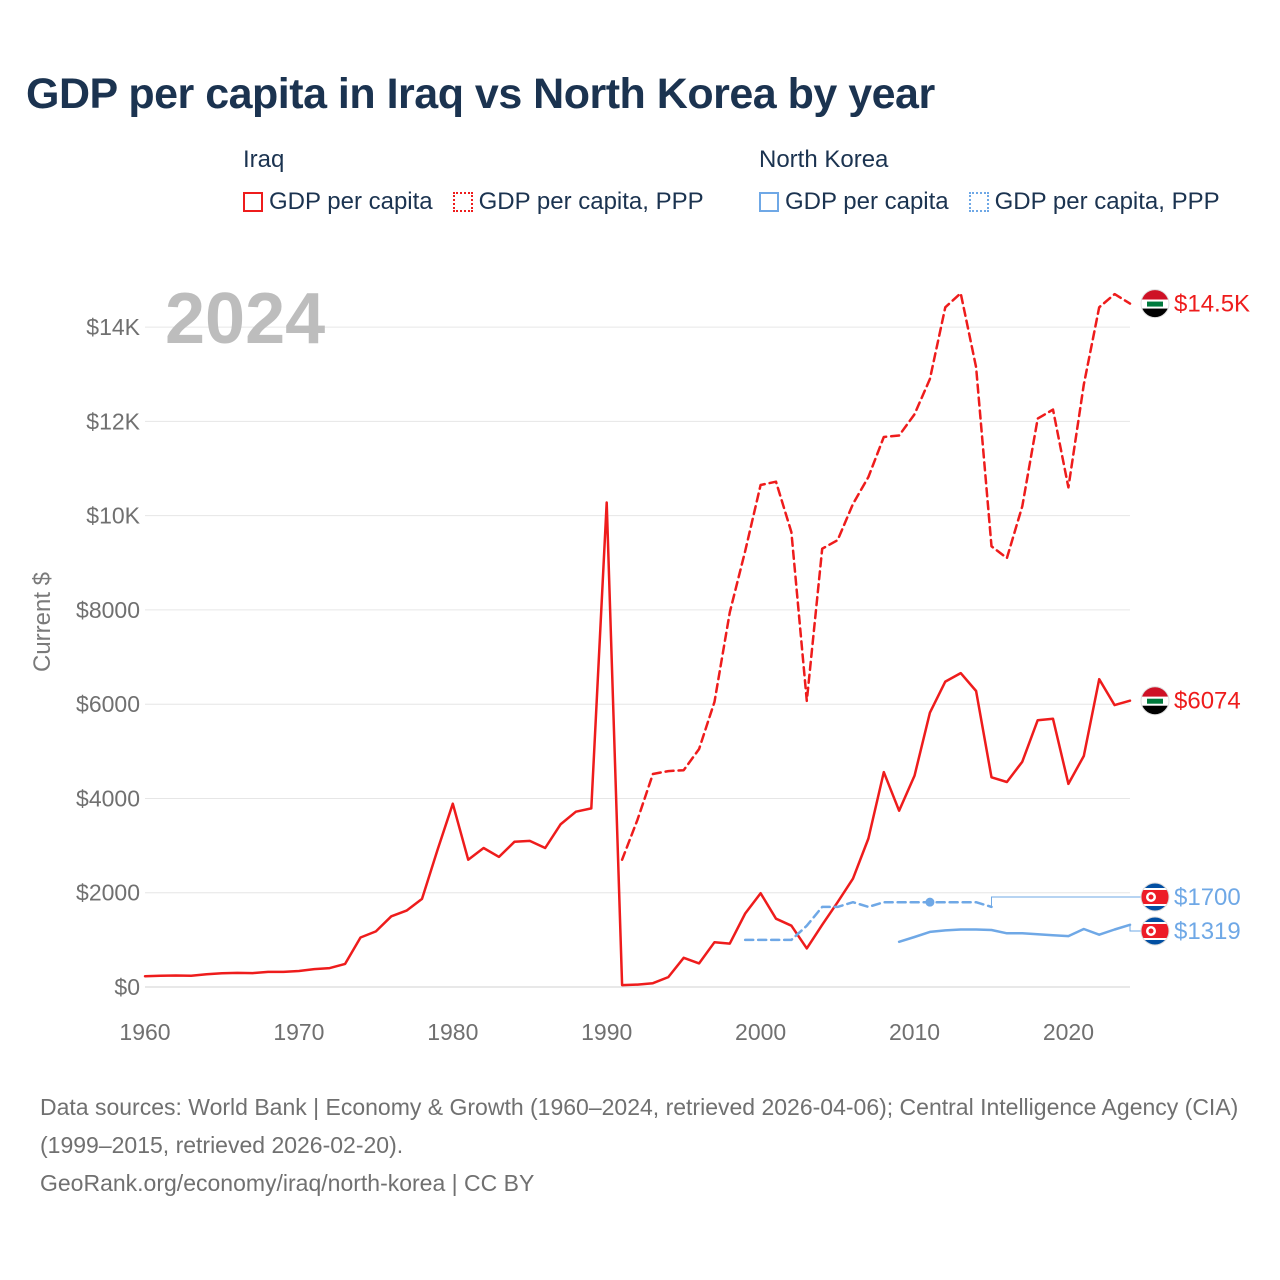  I want to click on year-watermark: 2024, so click(245, 319).